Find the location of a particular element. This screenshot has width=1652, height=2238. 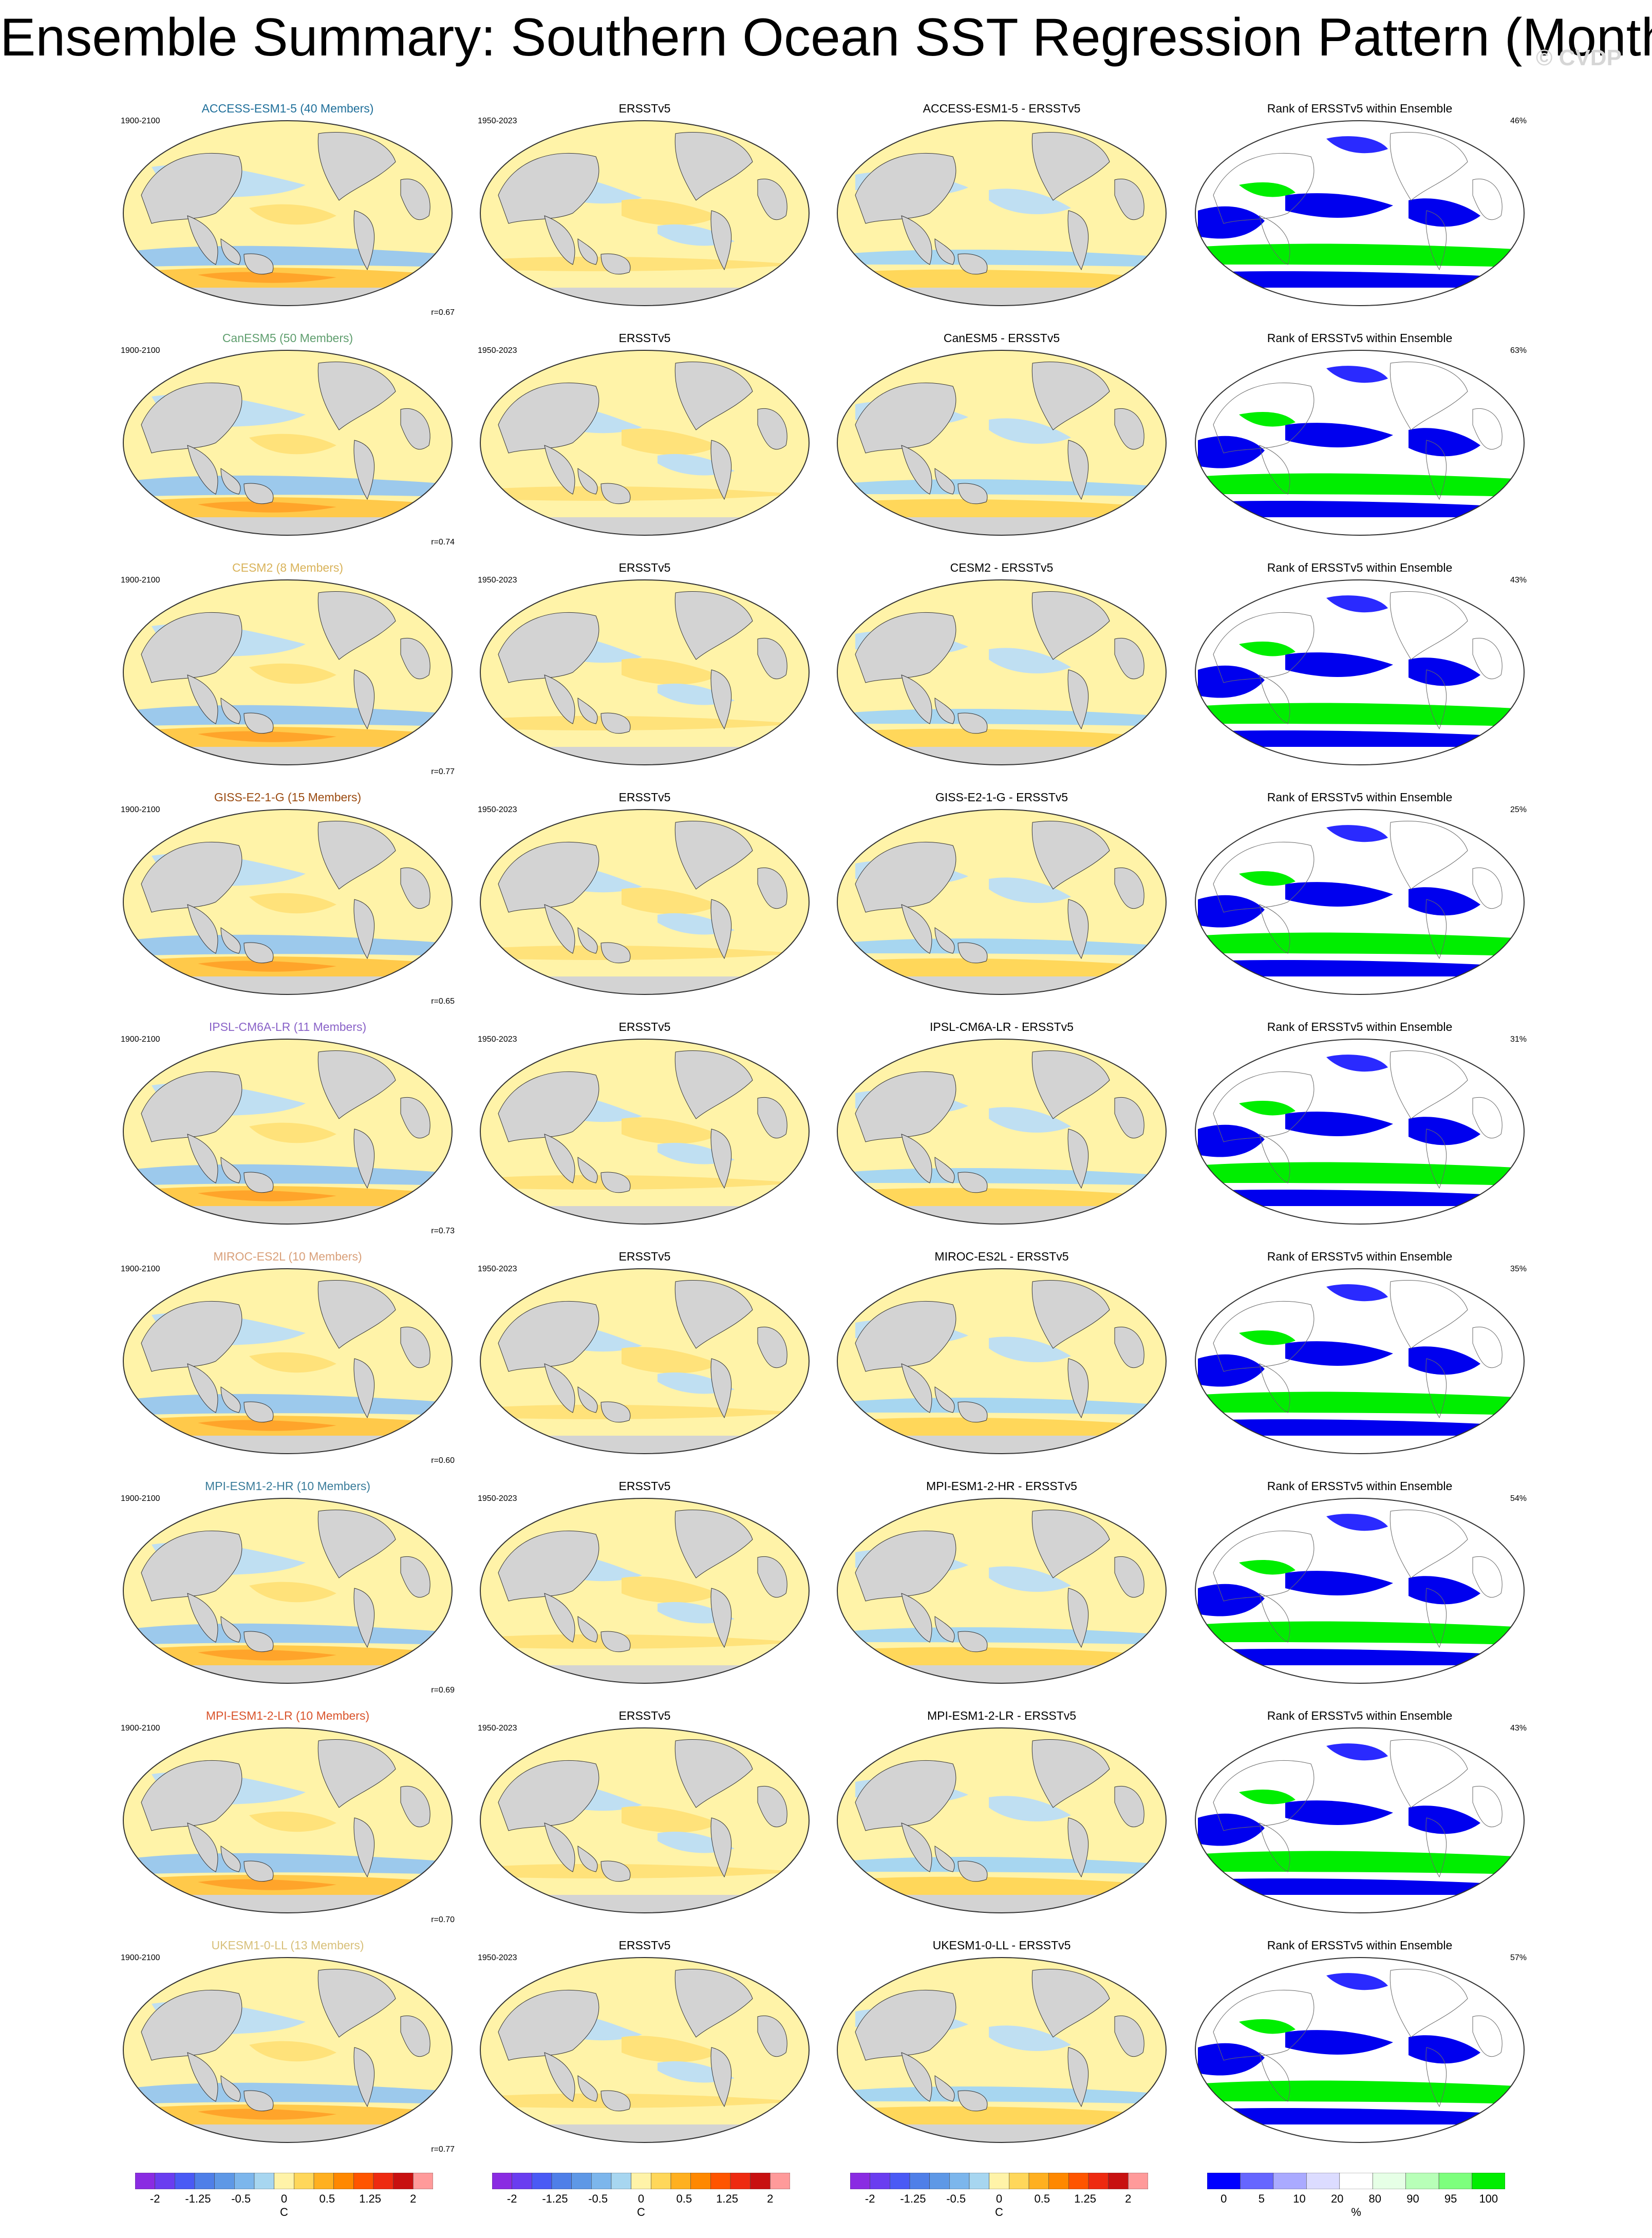

rank-percent: 43% is located at coordinates (1518, 1728).